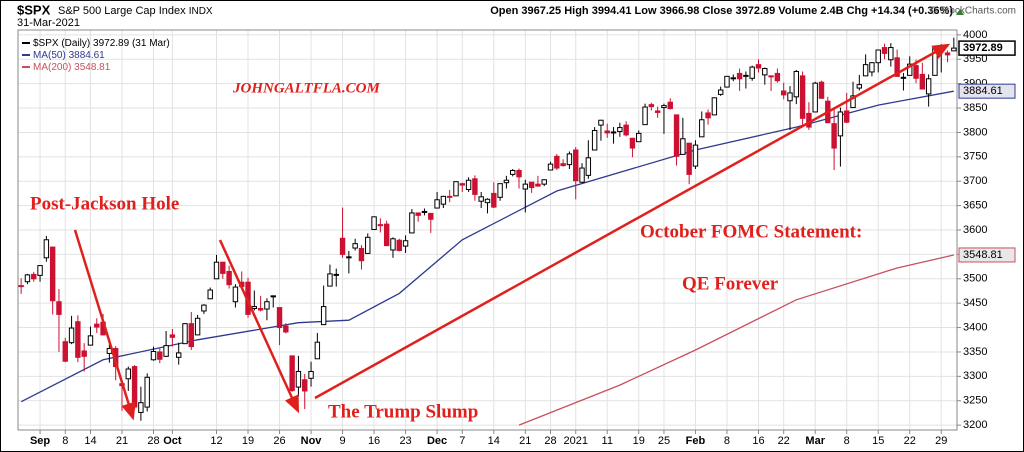 The height and width of the screenshot is (452, 1024). I want to click on exchange: INDX, so click(201, 11).